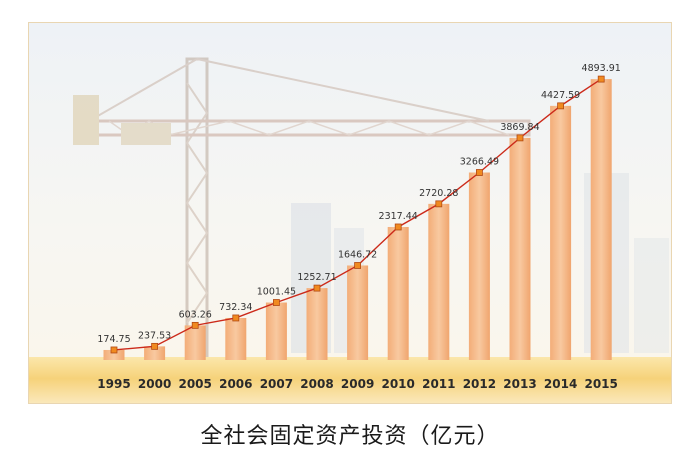 The width and height of the screenshot is (700, 462). Describe the element at coordinates (601, 219) in the screenshot. I see `bar-2015` at that location.